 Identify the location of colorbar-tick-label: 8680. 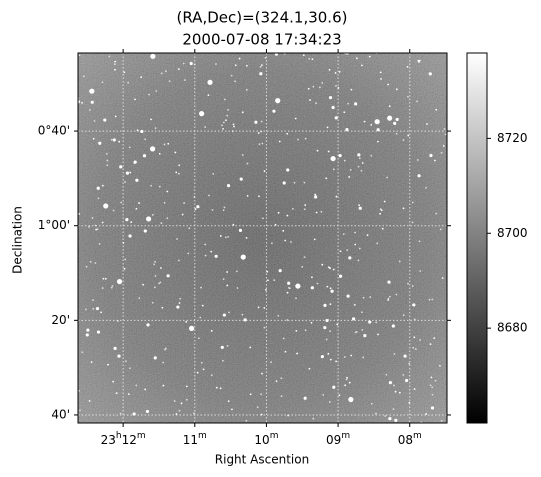
(512, 328).